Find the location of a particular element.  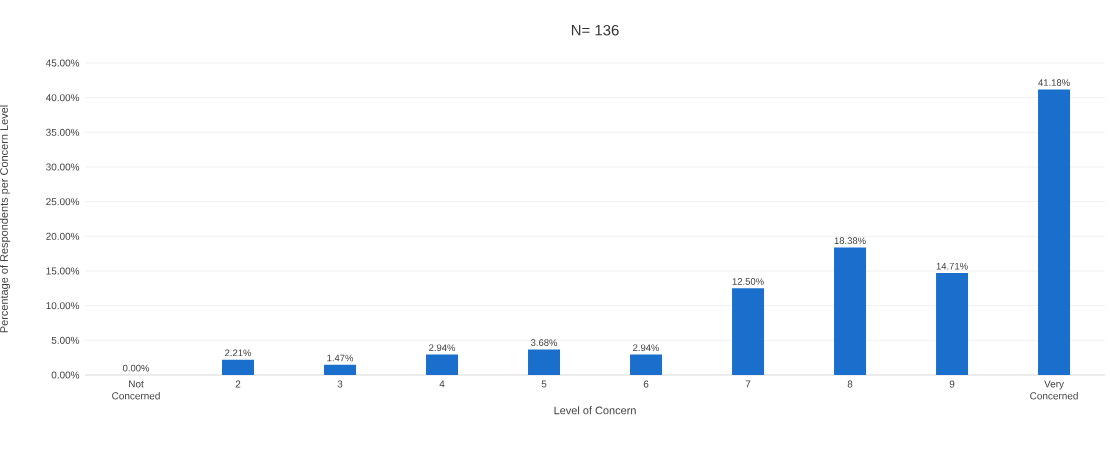

data-label: 1.47% is located at coordinates (340, 358).